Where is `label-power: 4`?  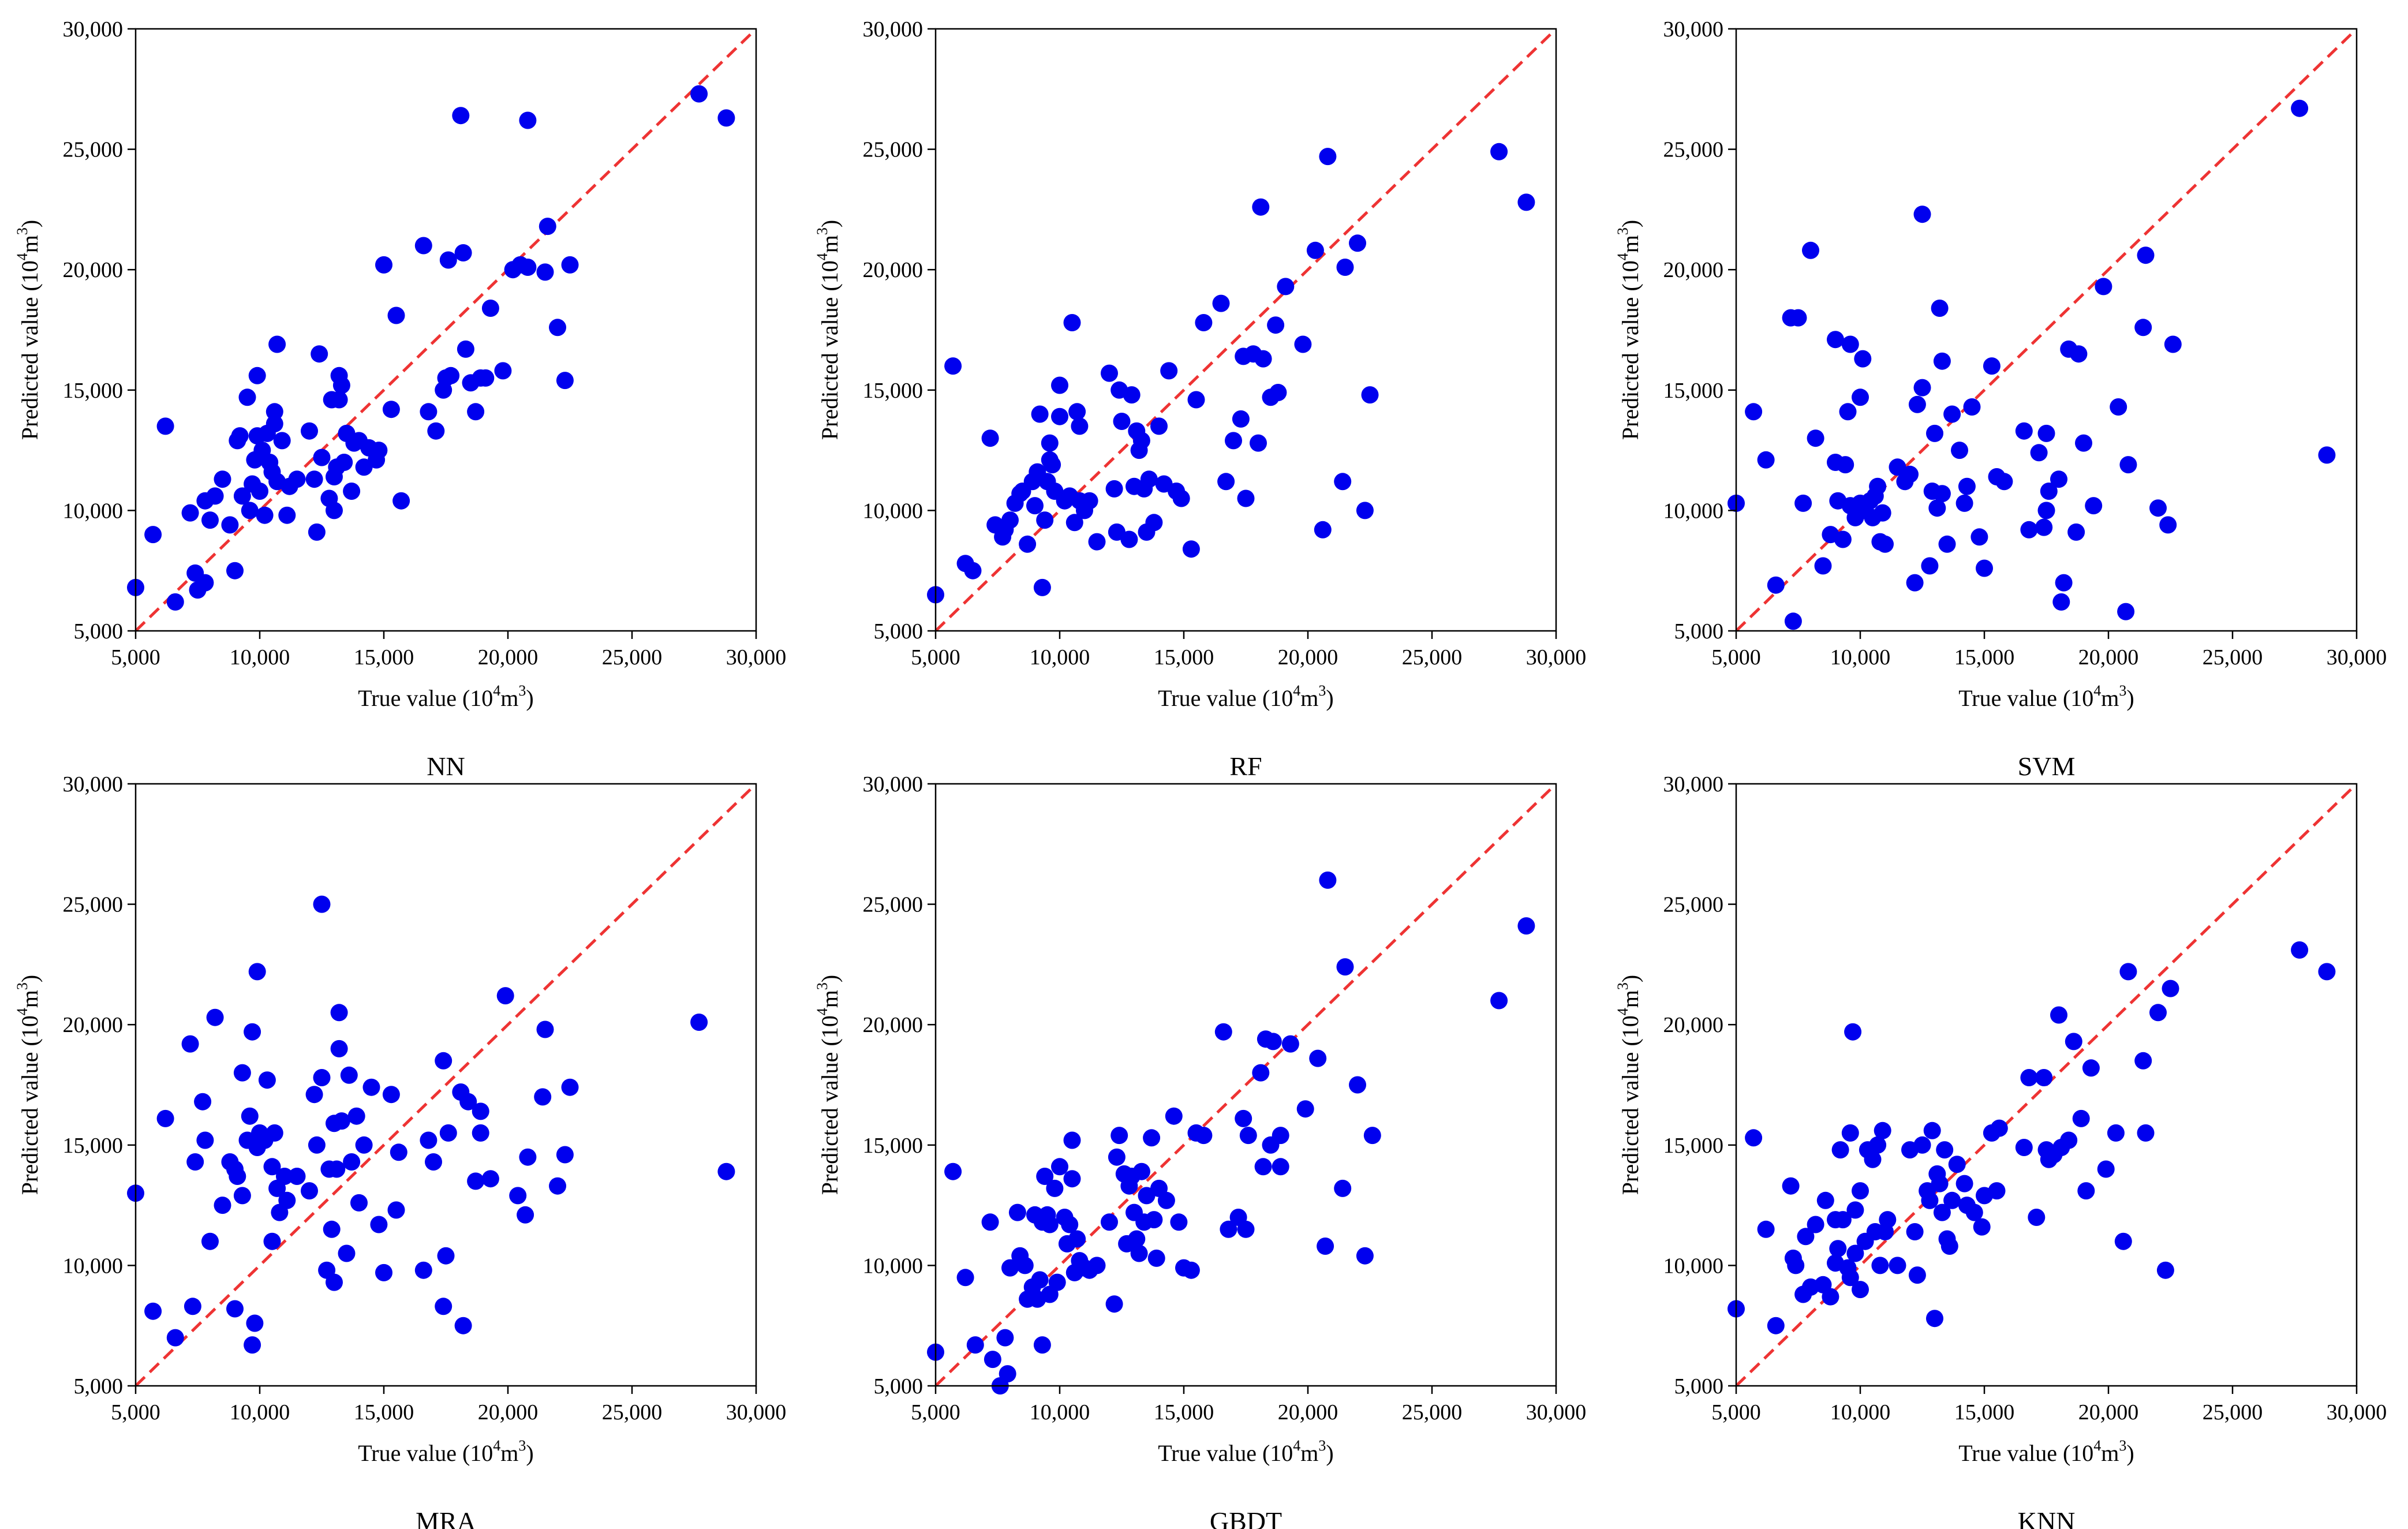
label-power: 4 is located at coordinates (1296, 1445).